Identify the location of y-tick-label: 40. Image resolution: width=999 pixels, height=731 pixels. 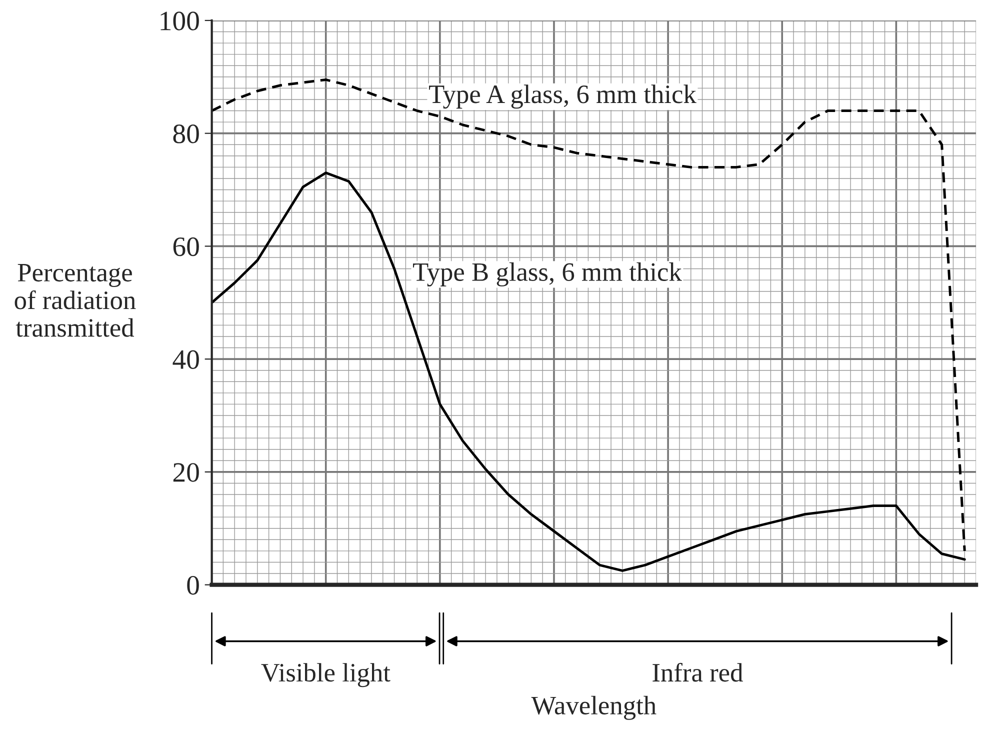
(185, 359).